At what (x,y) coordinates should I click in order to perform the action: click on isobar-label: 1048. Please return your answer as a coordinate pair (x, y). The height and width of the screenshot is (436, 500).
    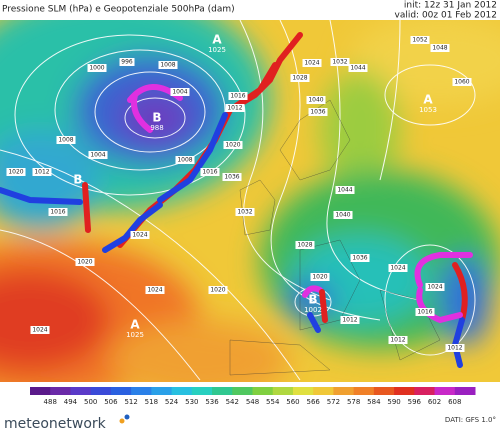
    Looking at the image, I should click on (439, 48).